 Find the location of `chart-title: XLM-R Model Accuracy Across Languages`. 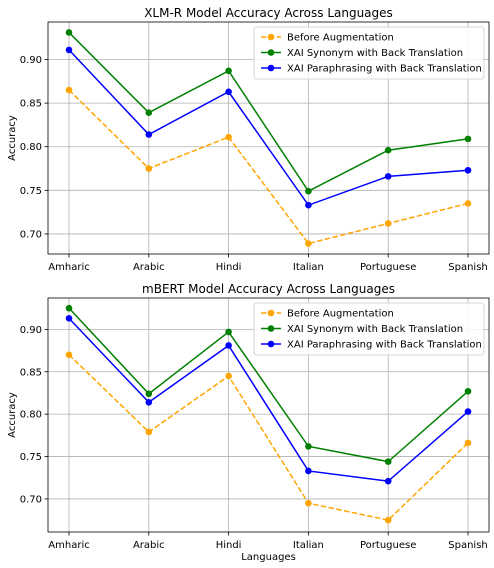

chart-title: XLM-R Model Accuracy Across Languages is located at coordinates (268, 13).